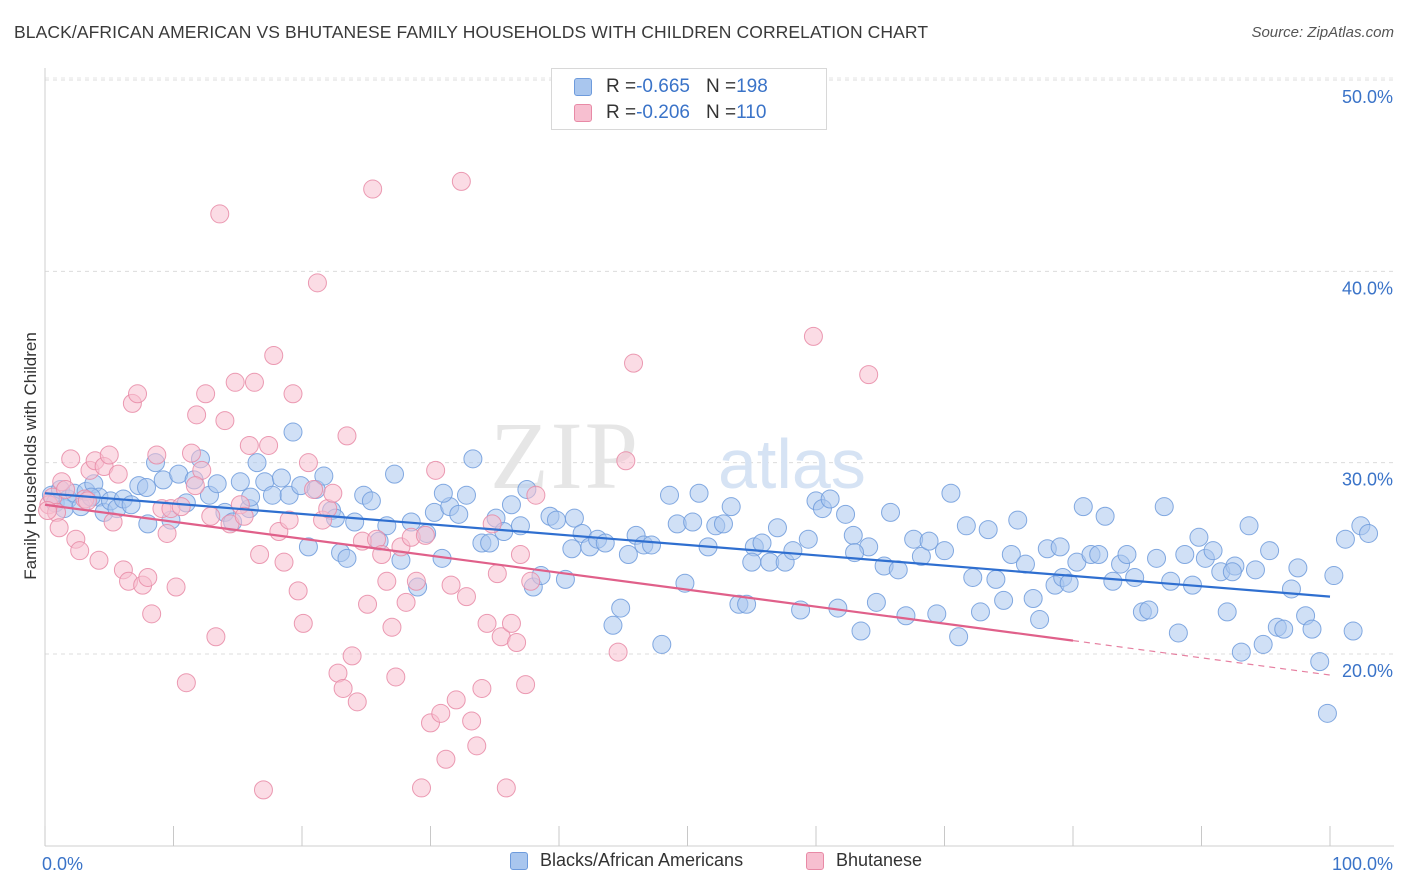 The width and height of the screenshot is (1406, 892). Describe the element at coordinates (721, 86) in the screenshot. I see `legend-n-label: N =` at that location.